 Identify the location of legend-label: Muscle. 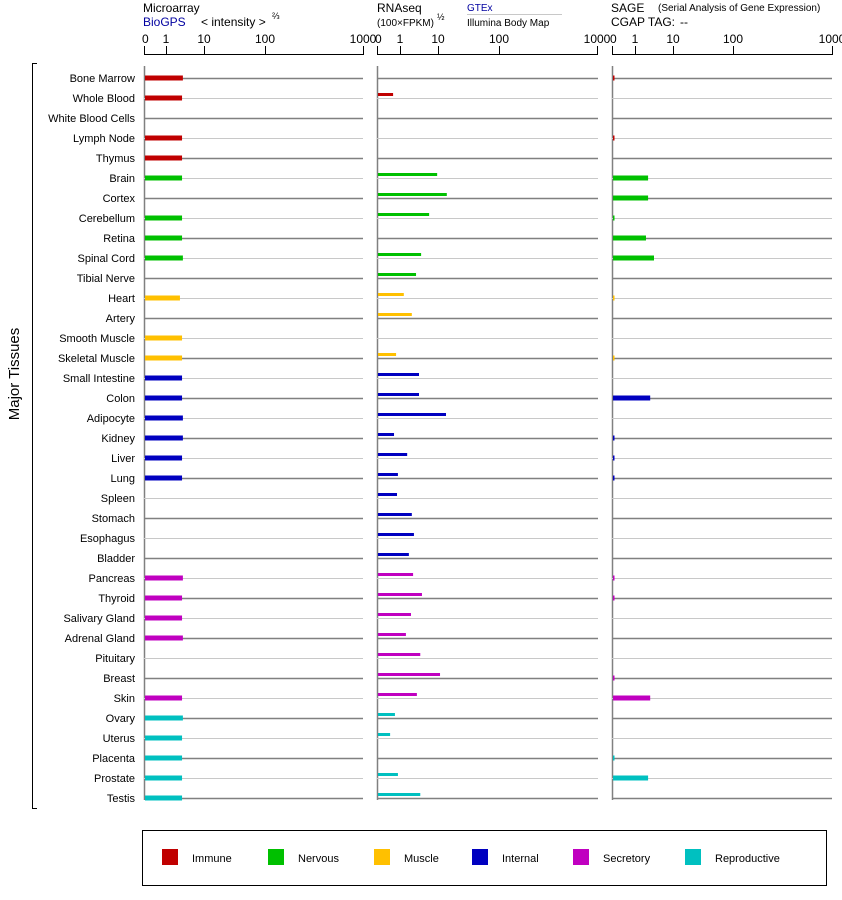
(421, 859).